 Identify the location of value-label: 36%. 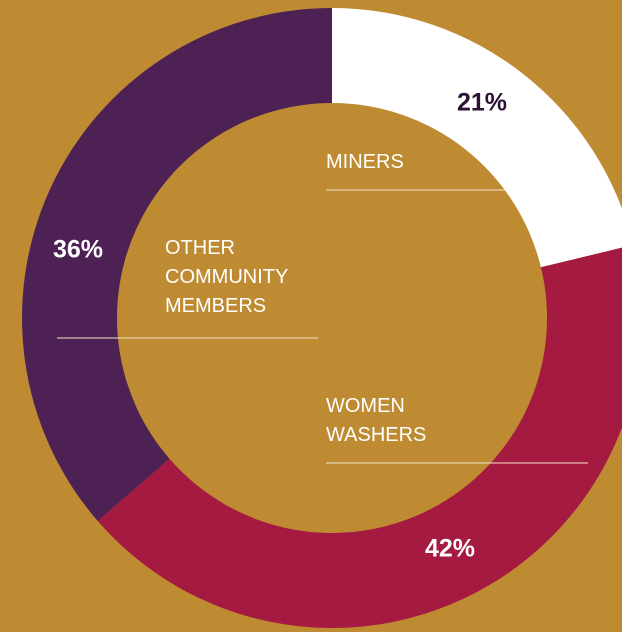
(78, 250).